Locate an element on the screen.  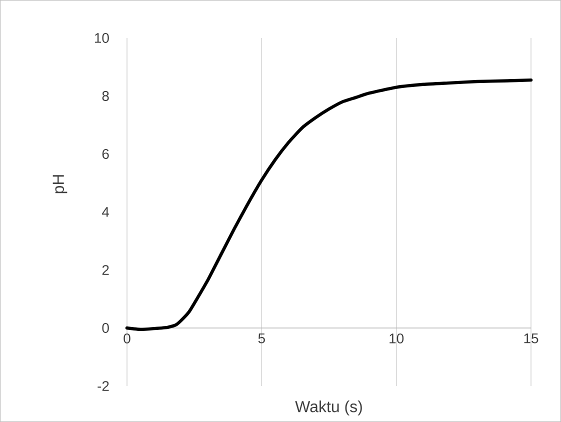
x-tick-label: 15 is located at coordinates (531, 339).